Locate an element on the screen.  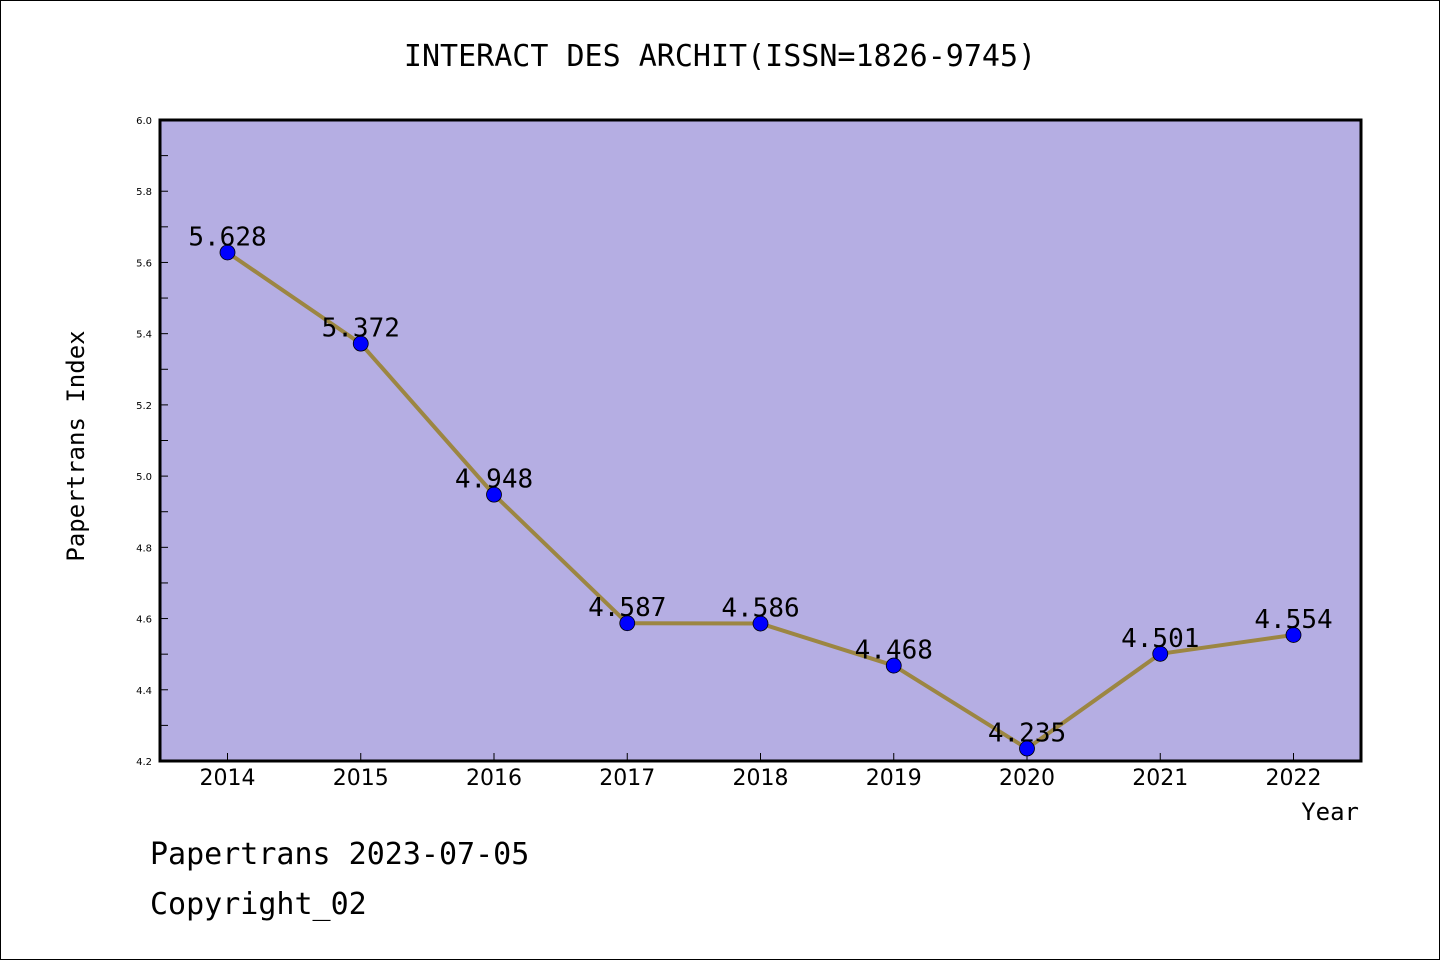
x-tick-label: 2020 is located at coordinates (1027, 778).